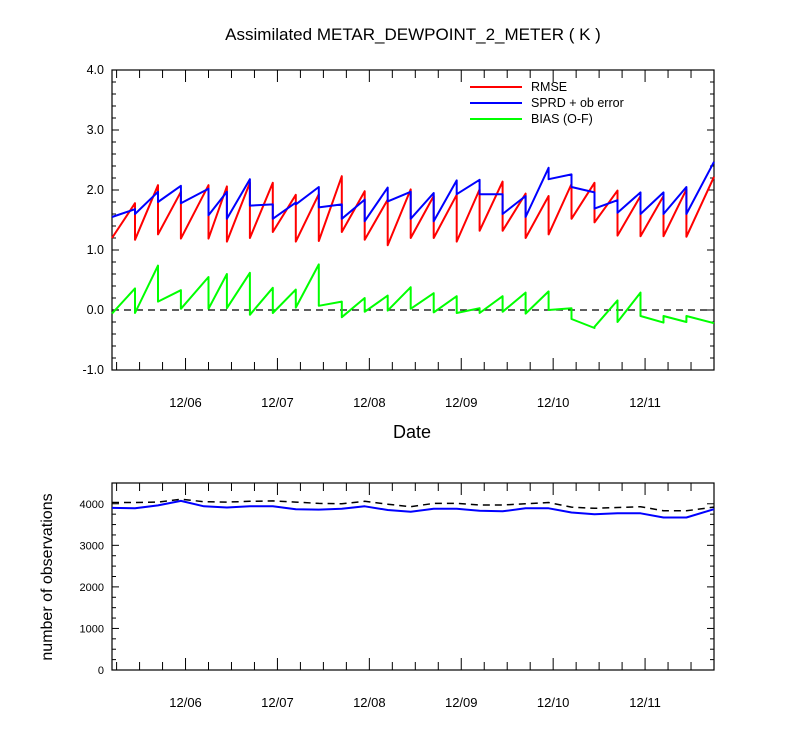  Describe the element at coordinates (92, 546) in the screenshot. I see `y-tick-label: 3000` at that location.